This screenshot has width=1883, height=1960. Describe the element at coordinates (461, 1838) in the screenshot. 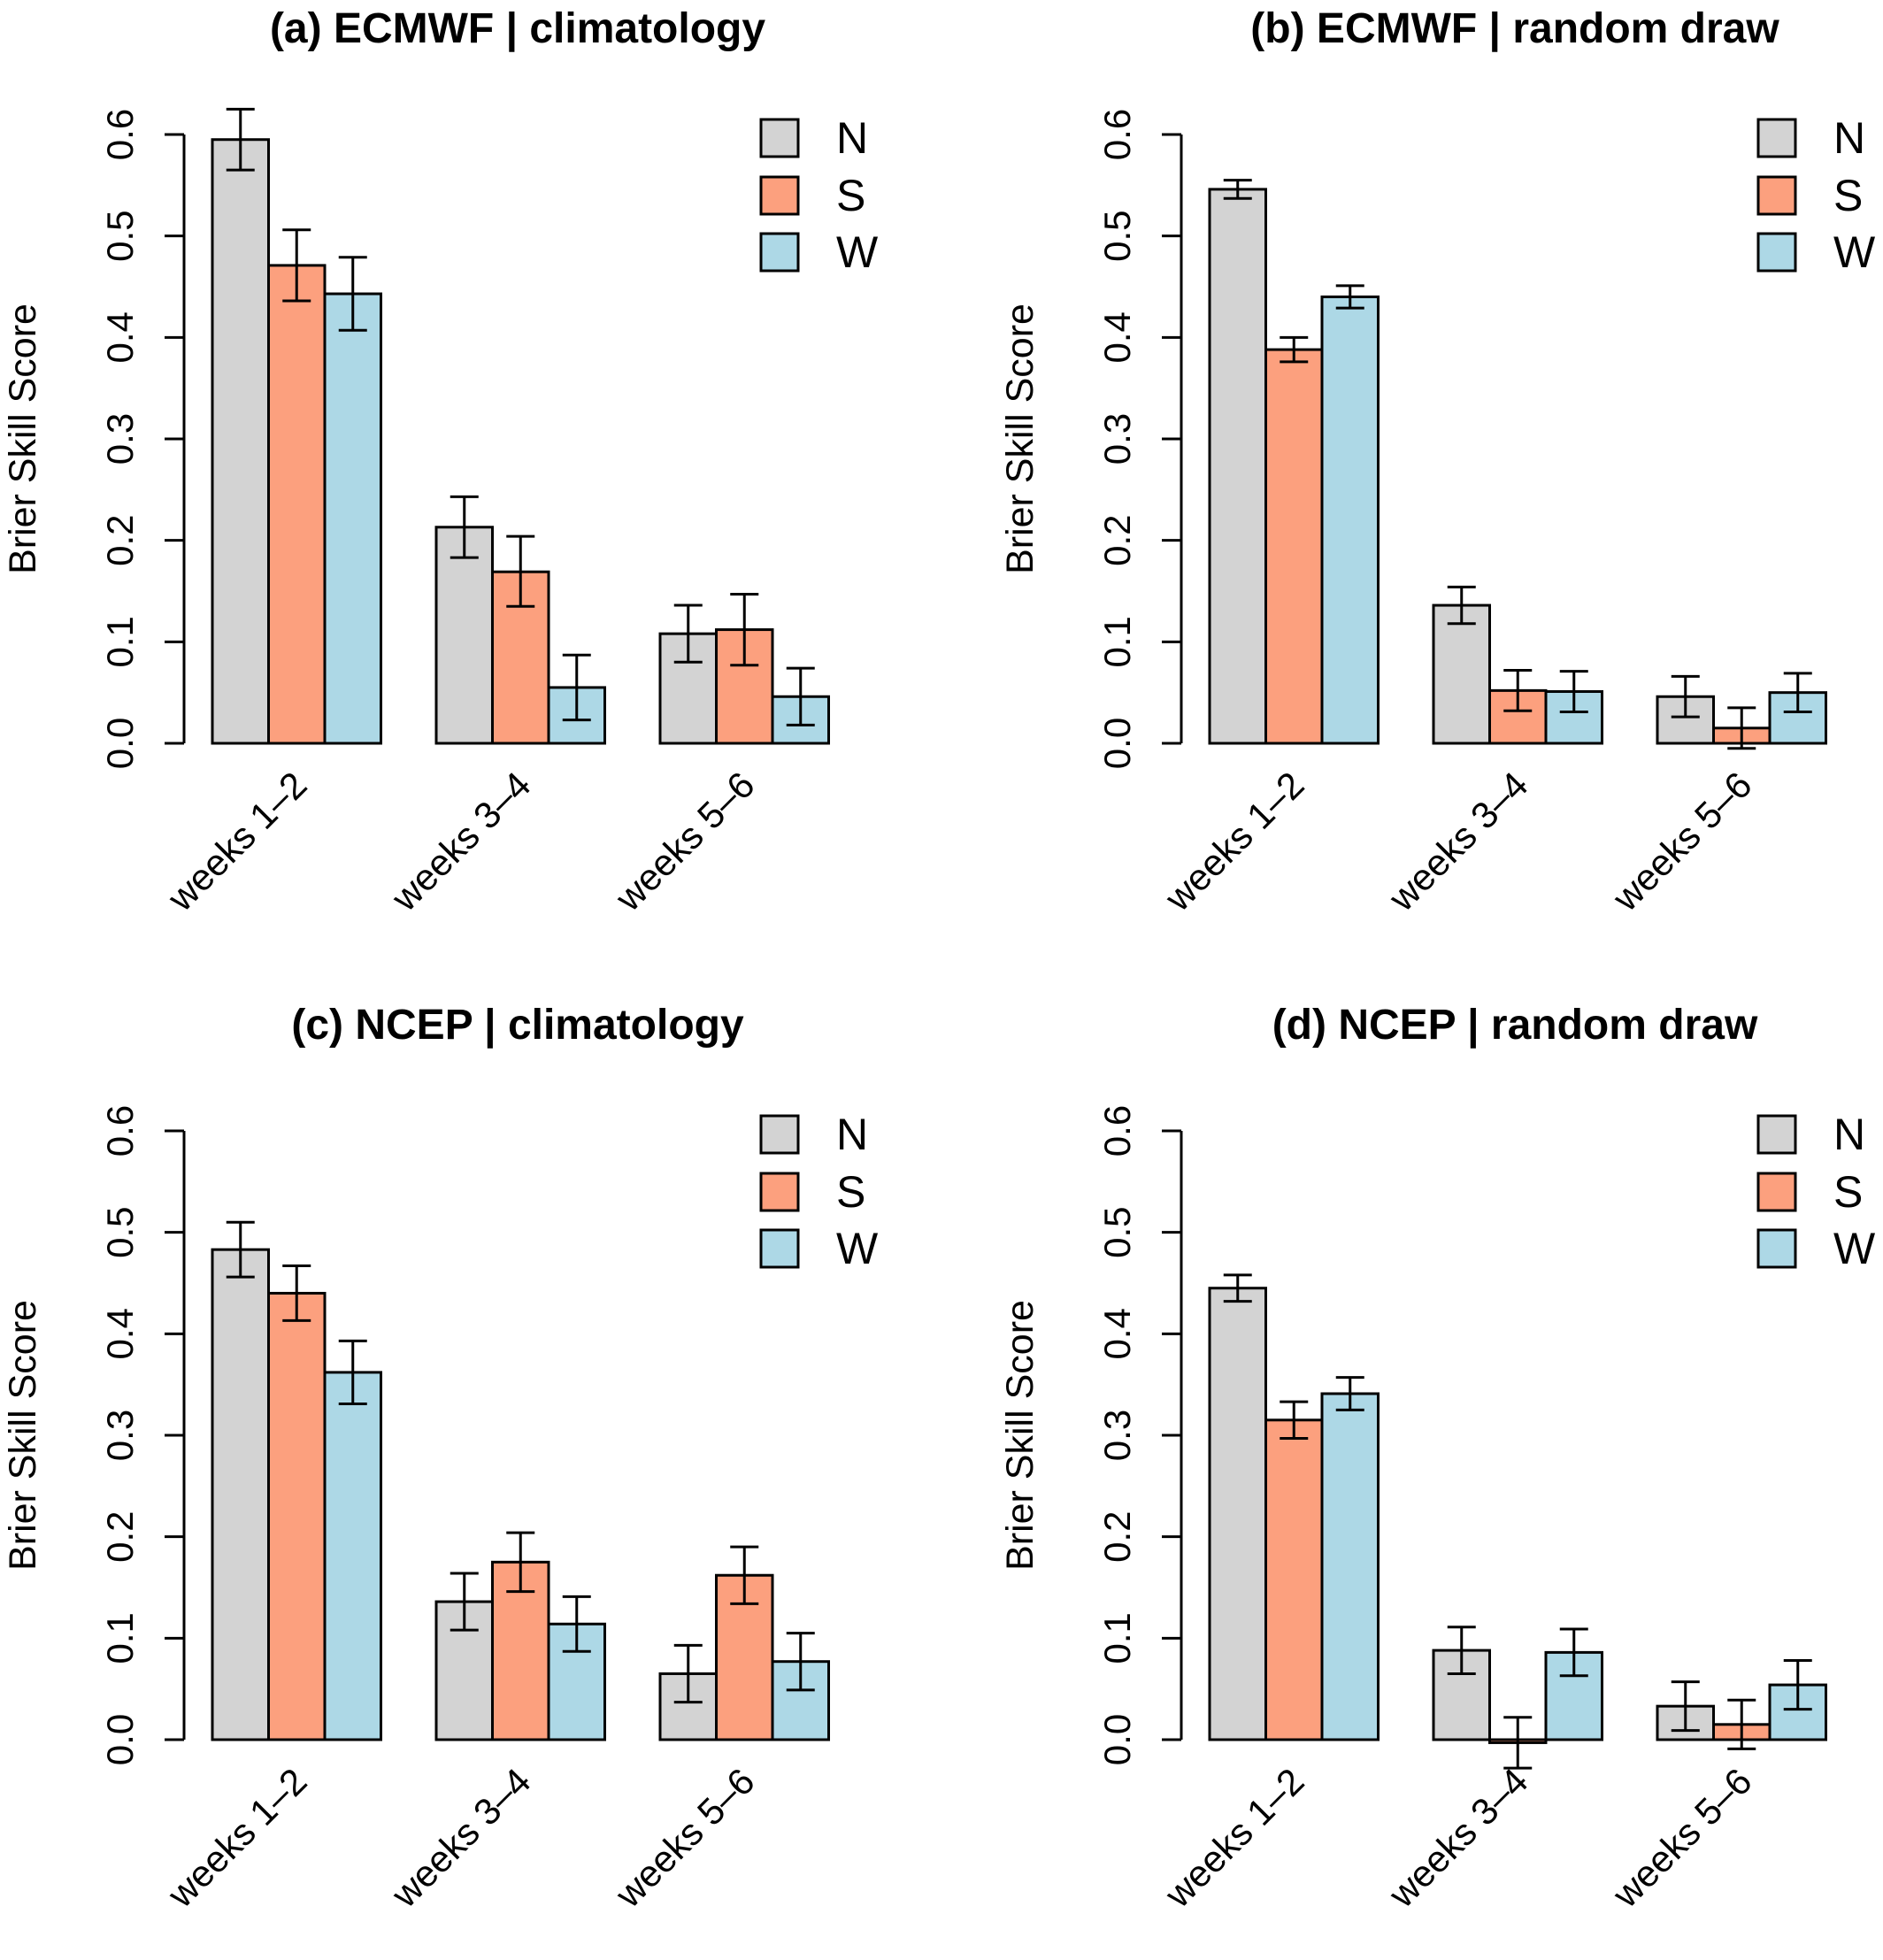

I see `x-tick-label: weeks 3–4` at that location.